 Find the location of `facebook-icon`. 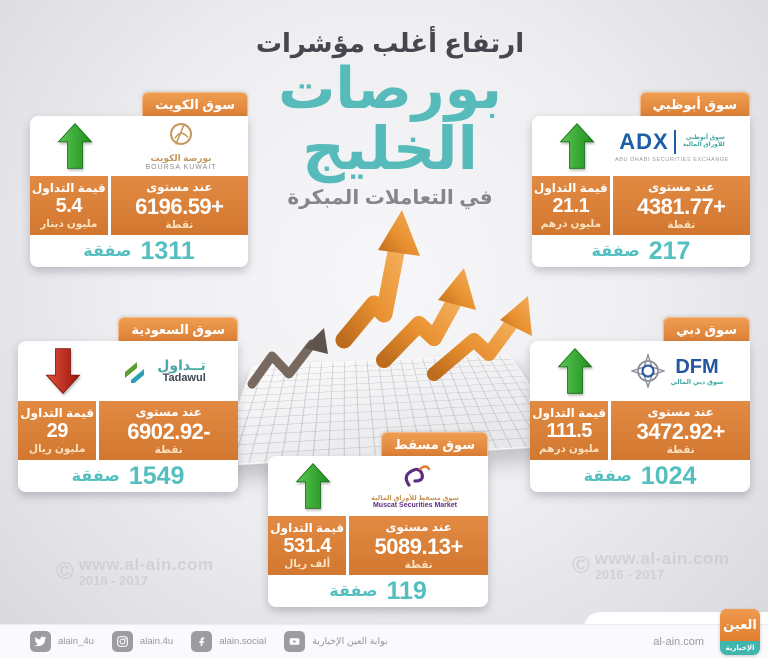

facebook-icon is located at coordinates (202, 641).